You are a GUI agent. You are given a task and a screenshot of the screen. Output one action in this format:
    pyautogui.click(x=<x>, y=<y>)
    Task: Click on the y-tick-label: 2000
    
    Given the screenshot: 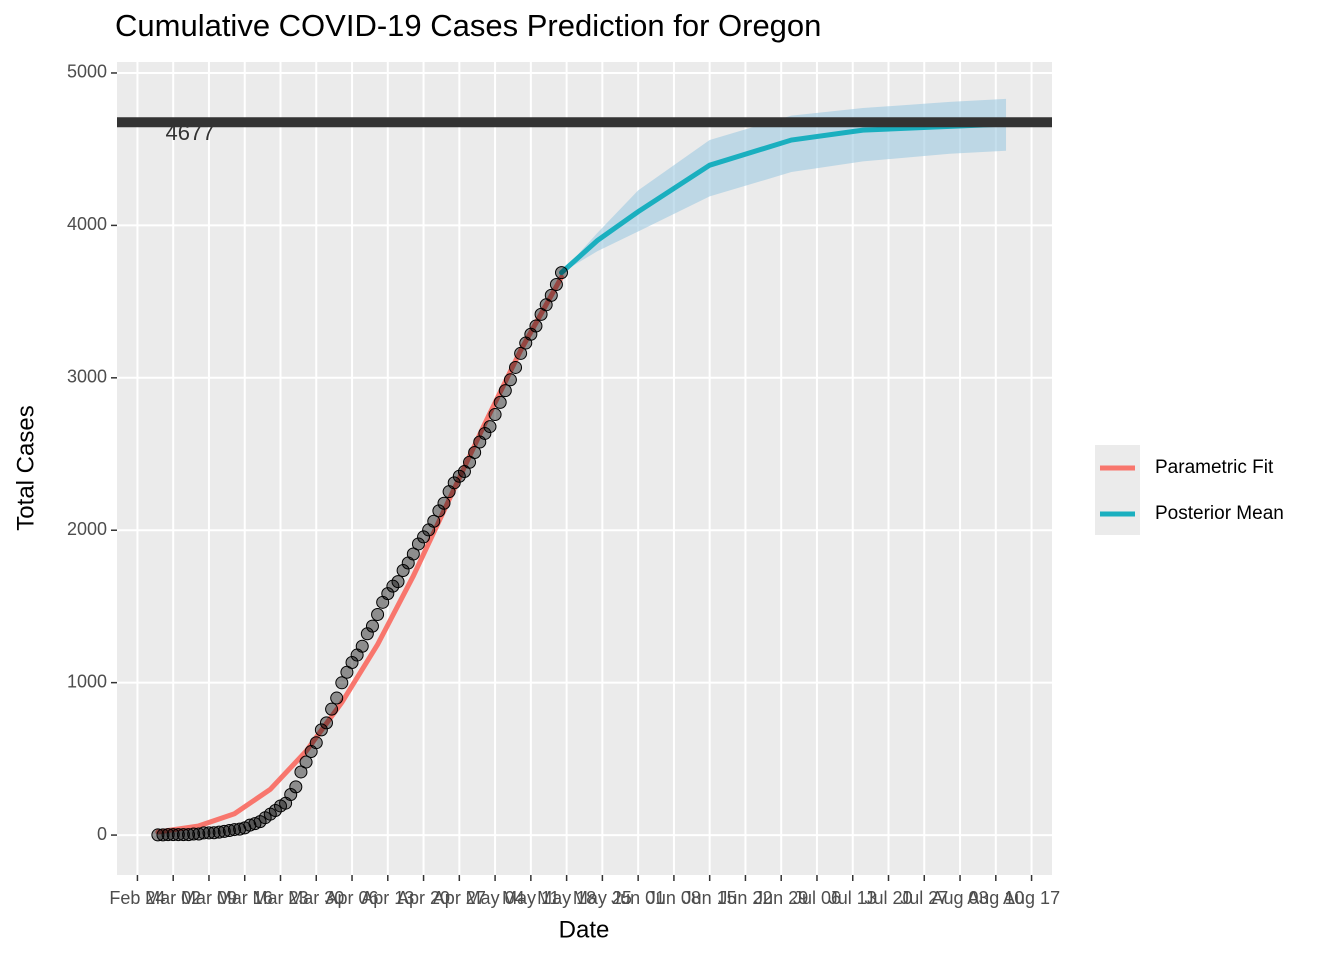 What is the action you would take?
    pyautogui.click(x=87, y=529)
    